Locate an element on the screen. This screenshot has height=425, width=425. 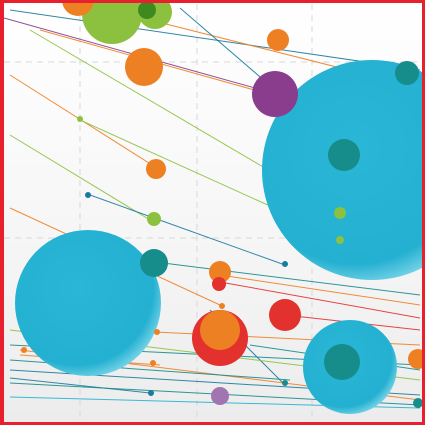
lavender-bubble is located at coordinates (220, 396).